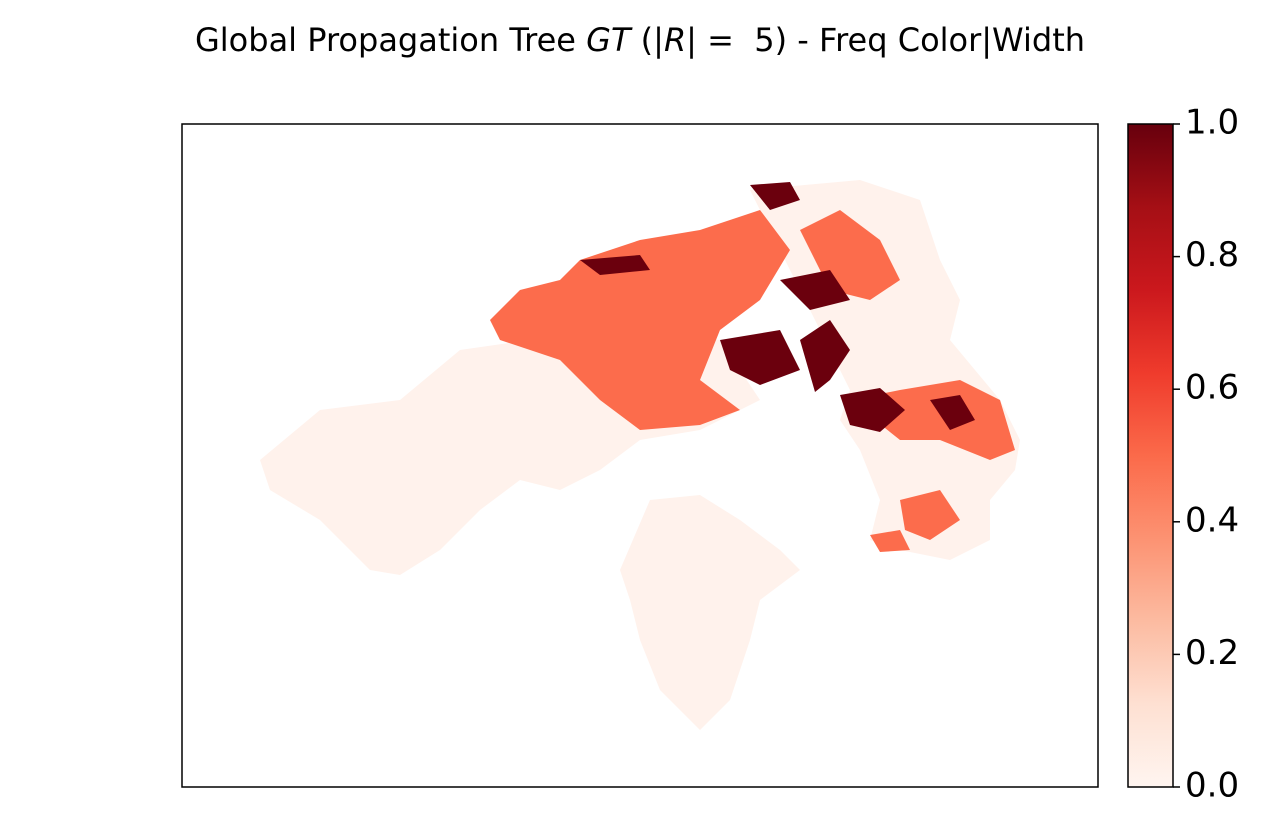 This screenshot has height=834, width=1283. What do you see at coordinates (390, 40) in the screenshot?
I see `title-part: Global Propagation Tree` at bounding box center [390, 40].